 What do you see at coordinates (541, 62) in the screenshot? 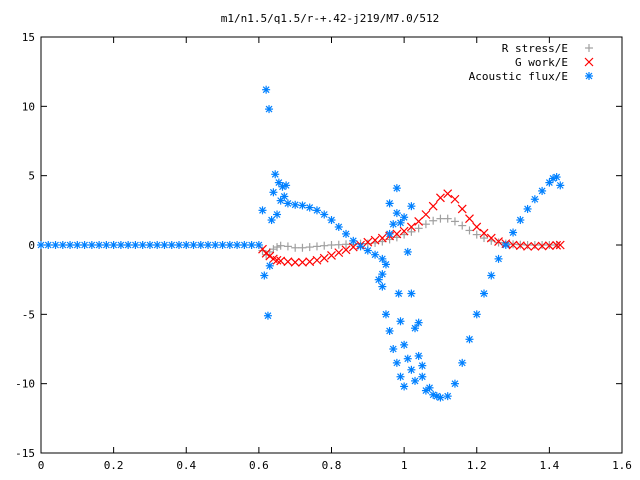
I see `legend-label-g-work: G work/E` at bounding box center [541, 62].